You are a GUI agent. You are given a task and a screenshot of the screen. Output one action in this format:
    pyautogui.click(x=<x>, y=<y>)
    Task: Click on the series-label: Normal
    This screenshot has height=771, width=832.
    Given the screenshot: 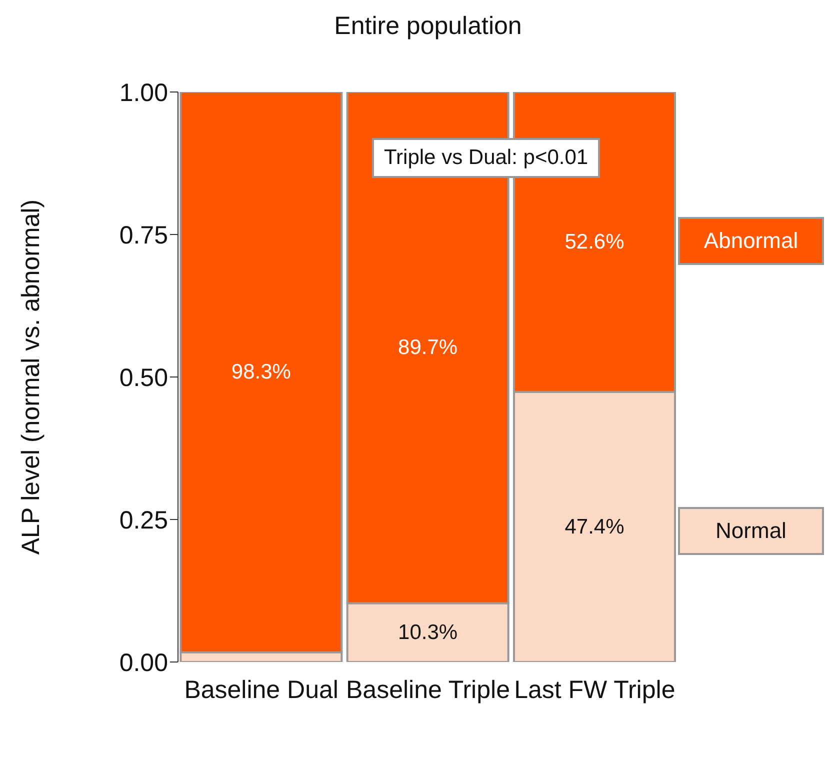 What is the action you would take?
    pyautogui.click(x=751, y=530)
    